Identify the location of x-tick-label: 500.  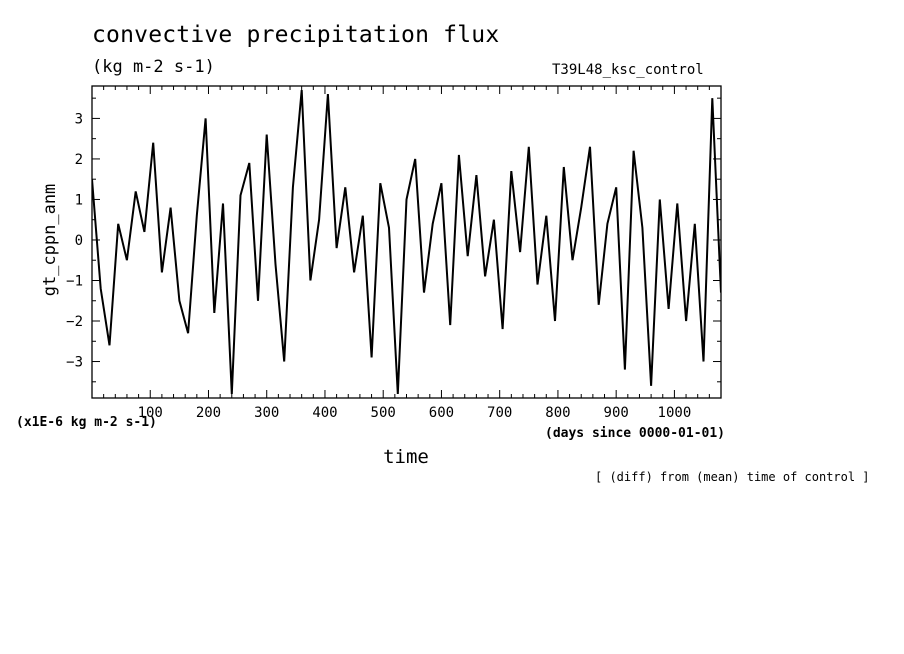
(383, 413).